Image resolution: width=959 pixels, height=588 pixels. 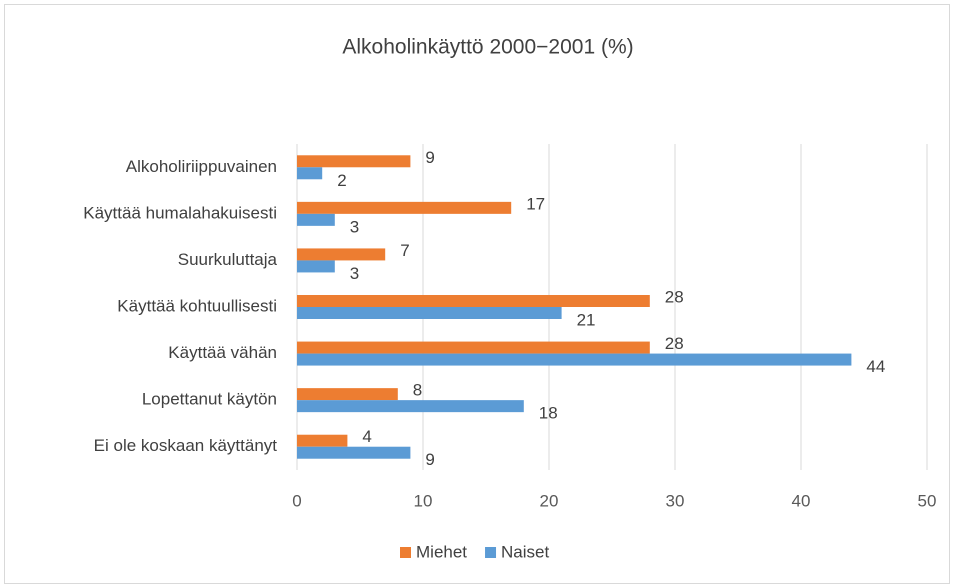 What do you see at coordinates (404, 250) in the screenshot?
I see `data-label: 7` at bounding box center [404, 250].